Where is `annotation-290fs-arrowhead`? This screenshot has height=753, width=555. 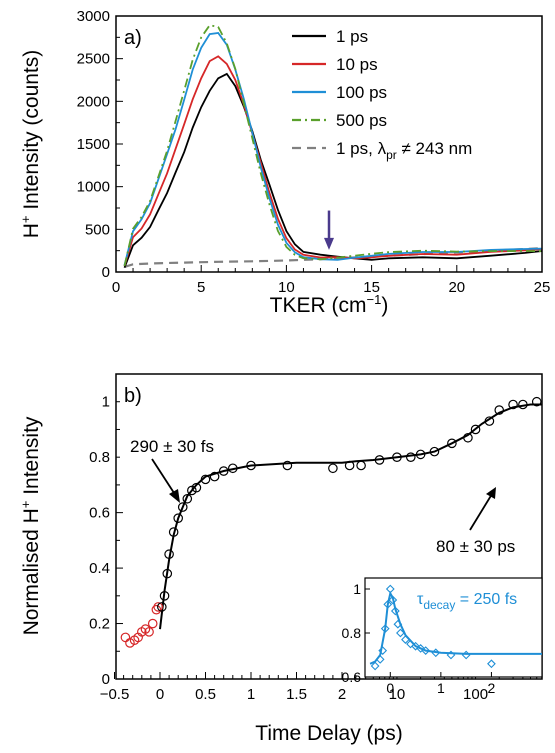 annotation-290fs-arrowhead is located at coordinates (174, 496).